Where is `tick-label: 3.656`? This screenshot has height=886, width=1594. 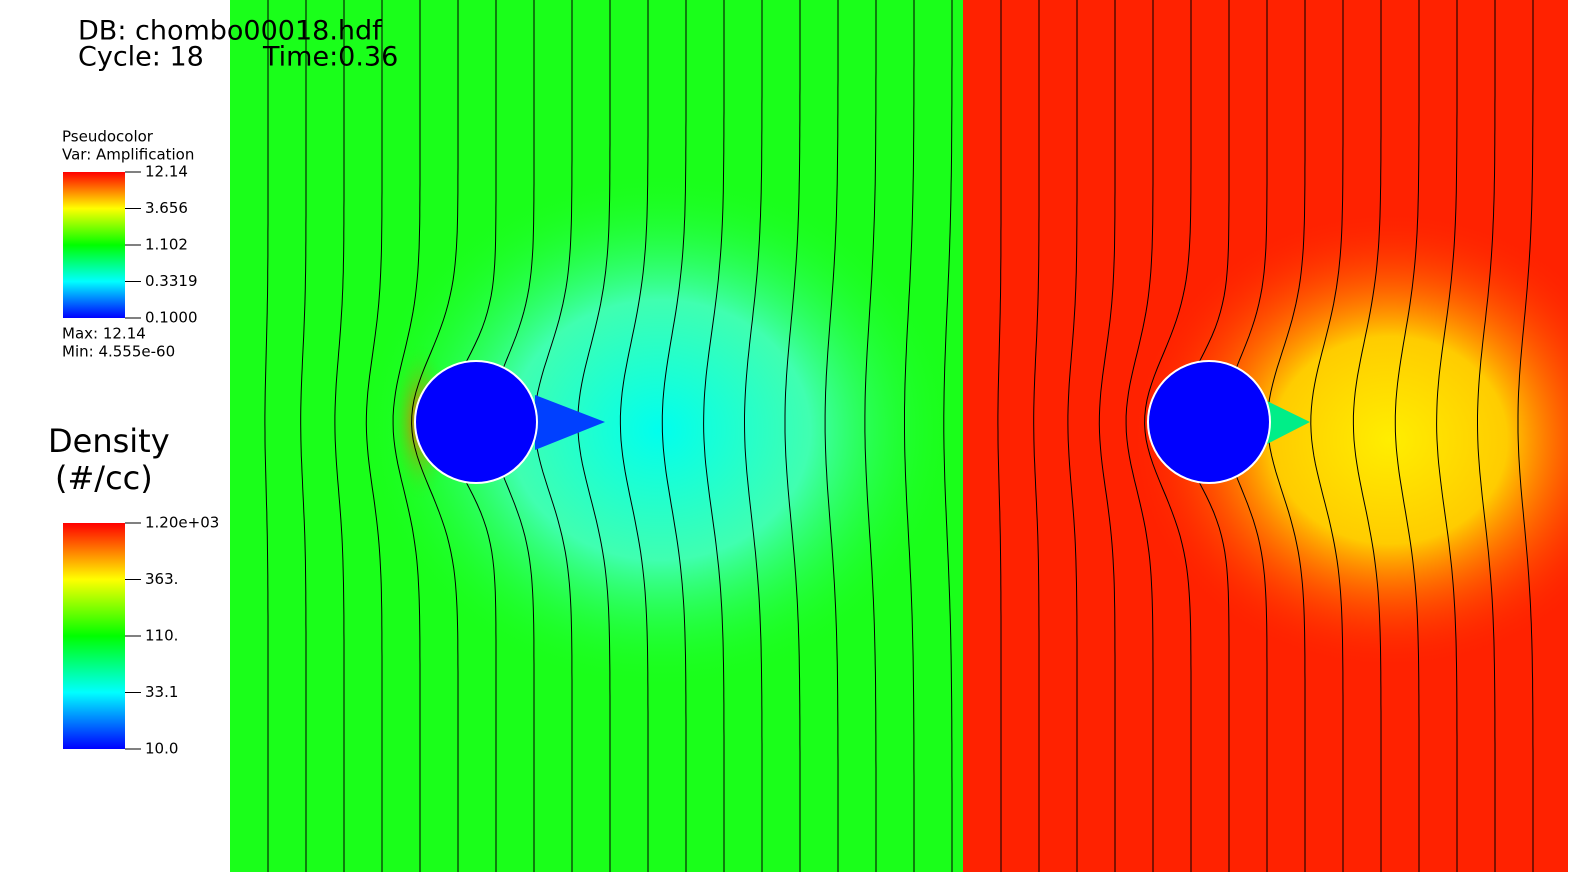 tick-label: 3.656 is located at coordinates (166, 208).